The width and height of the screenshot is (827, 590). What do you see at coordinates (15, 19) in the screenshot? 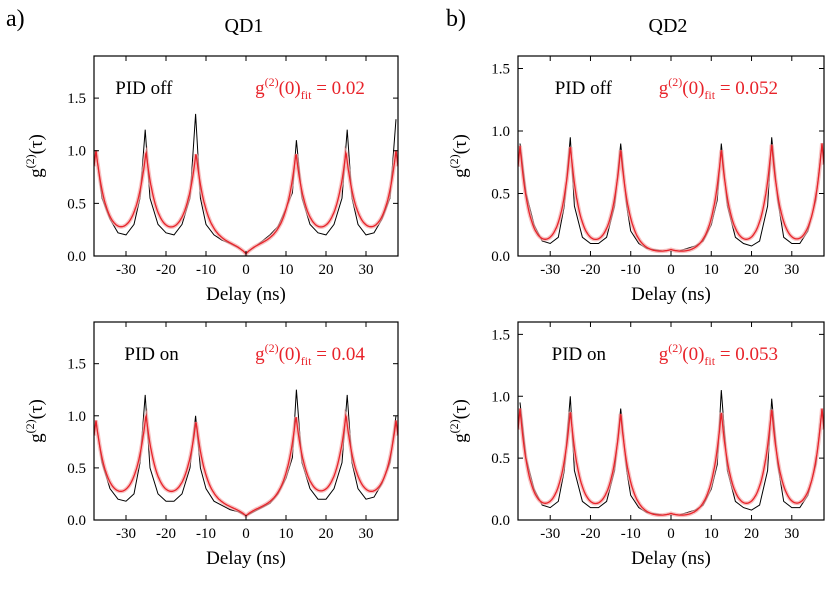
I see `panel-letter-a: a)` at bounding box center [15, 19].